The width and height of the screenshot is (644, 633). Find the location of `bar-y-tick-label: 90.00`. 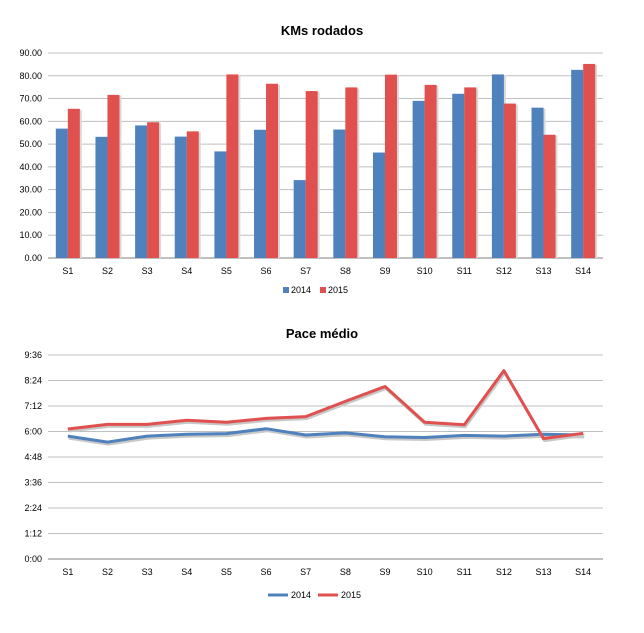

bar-y-tick-label: 90.00 is located at coordinates (30, 53).